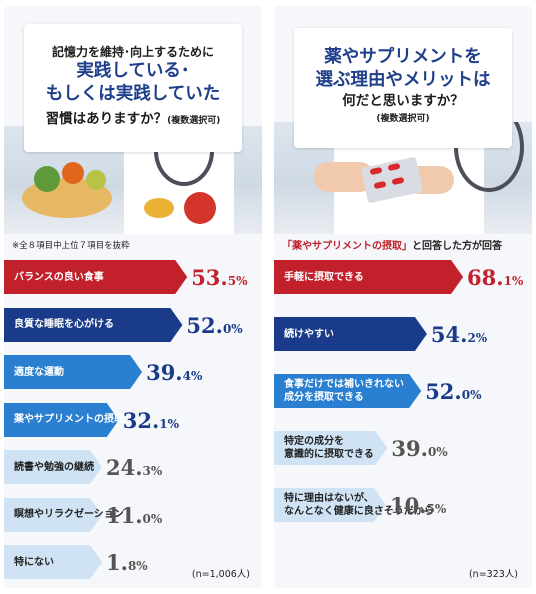  I want to click on bar-label: 薬やサプリメントの摂取, so click(69, 419).